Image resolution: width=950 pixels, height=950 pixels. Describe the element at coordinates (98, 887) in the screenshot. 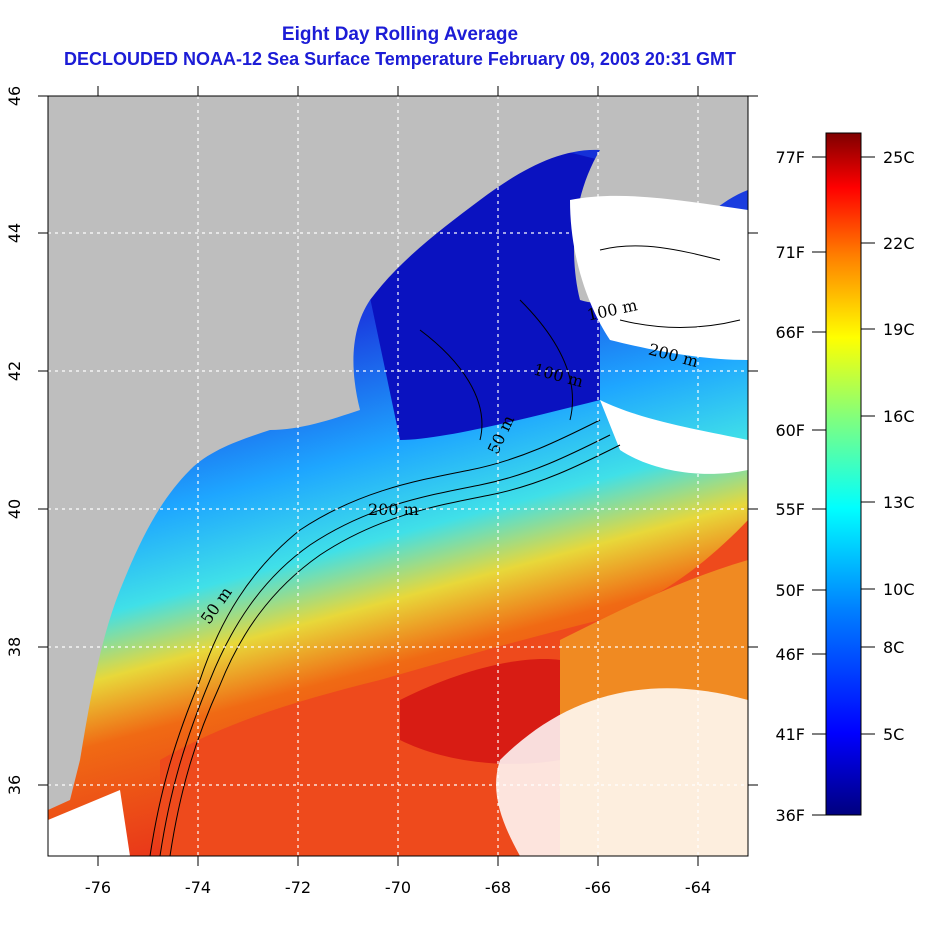

I see `longitude-label: -76` at that location.